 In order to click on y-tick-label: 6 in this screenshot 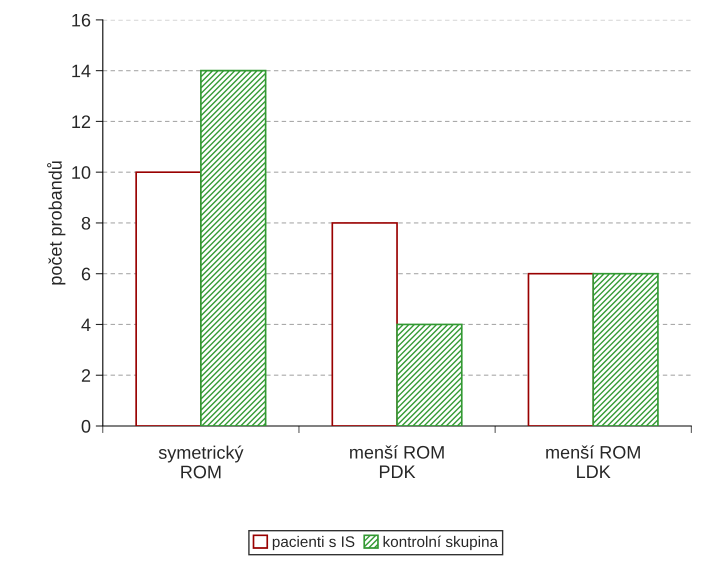, I will do `click(86, 274)`.